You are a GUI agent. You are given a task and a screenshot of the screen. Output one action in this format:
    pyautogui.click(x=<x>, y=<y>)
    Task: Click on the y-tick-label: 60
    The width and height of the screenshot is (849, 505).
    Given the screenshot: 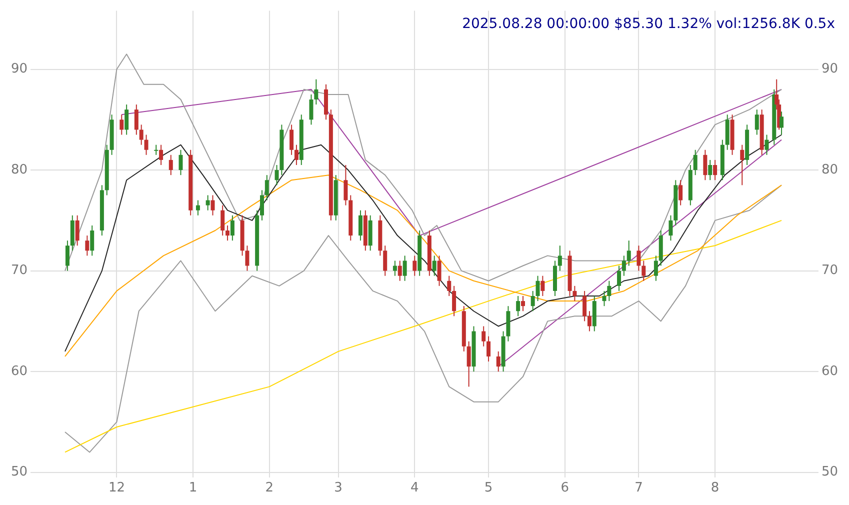 What is the action you would take?
    pyautogui.click(x=19, y=371)
    